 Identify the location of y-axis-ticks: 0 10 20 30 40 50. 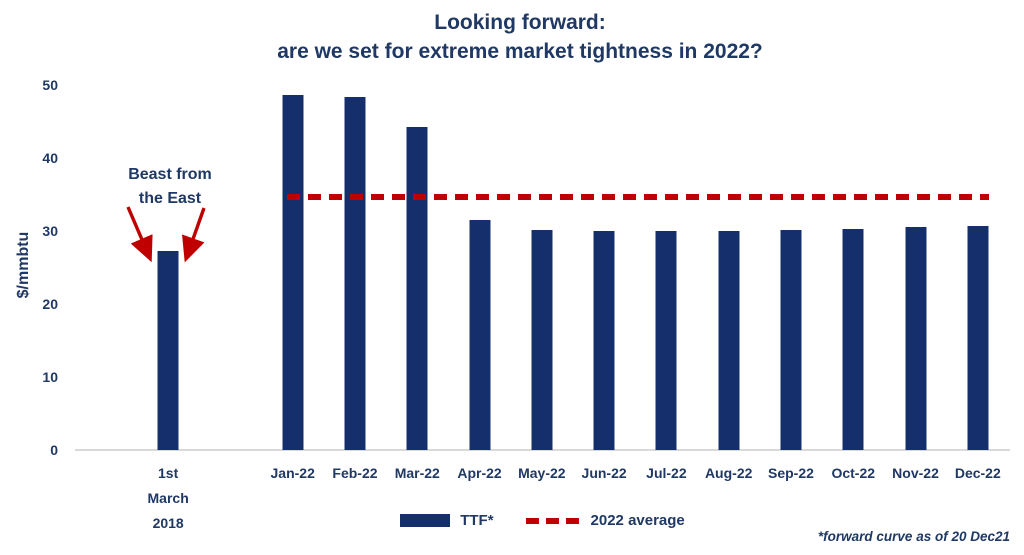
(29, 267).